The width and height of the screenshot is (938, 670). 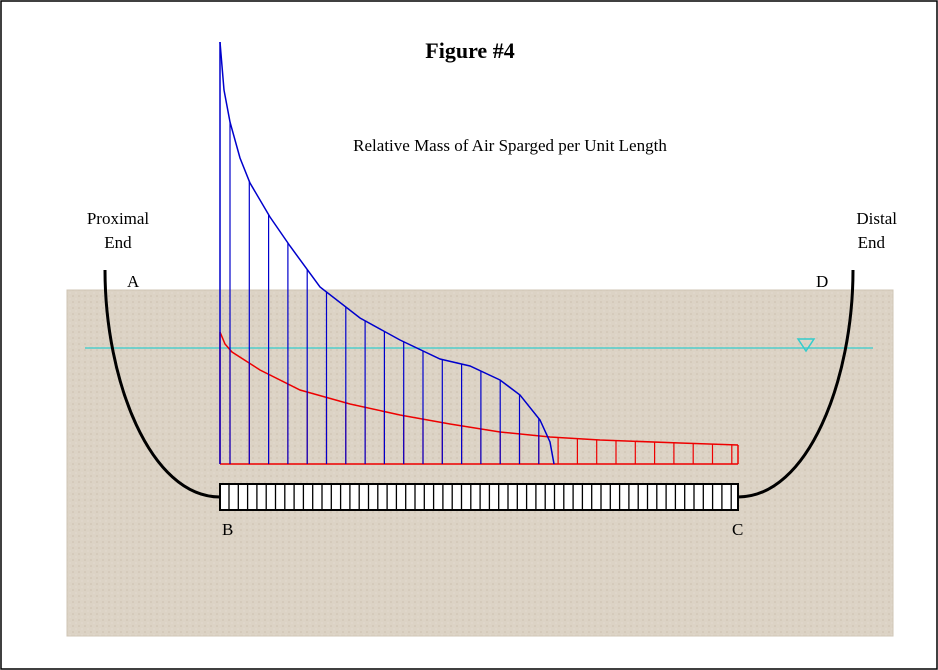 What do you see at coordinates (822, 281) in the screenshot?
I see `point-label: D` at bounding box center [822, 281].